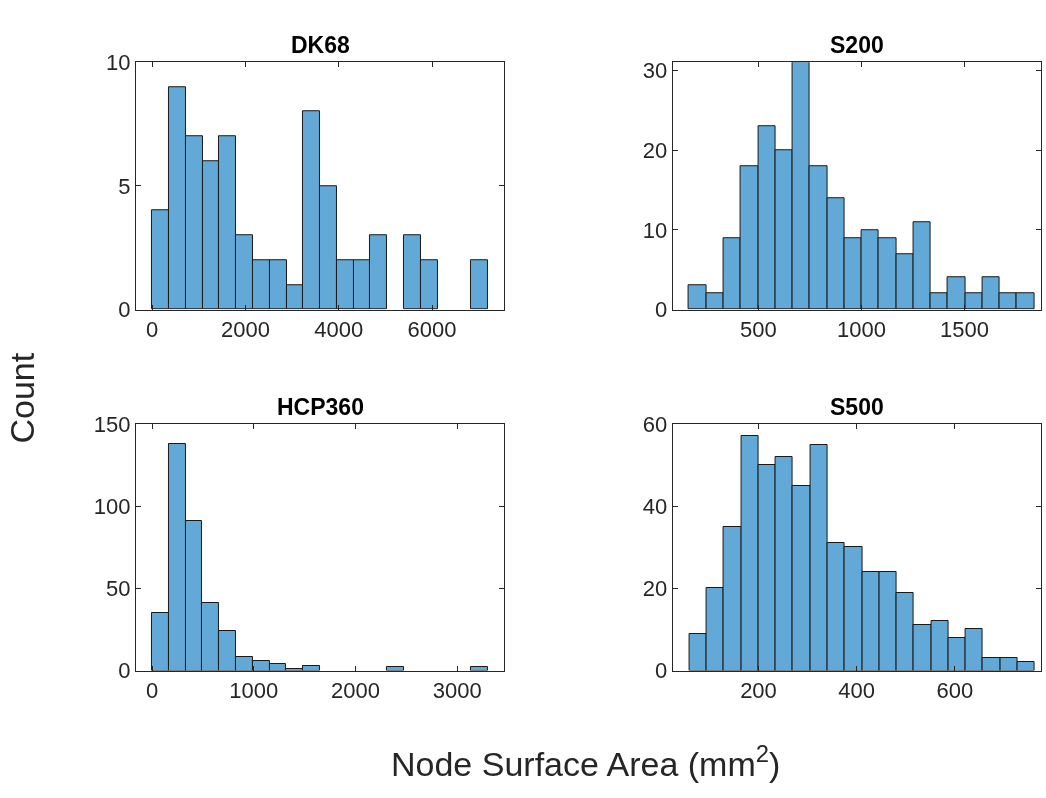  What do you see at coordinates (655, 506) in the screenshot?
I see `y-tick-label: 40` at bounding box center [655, 506].